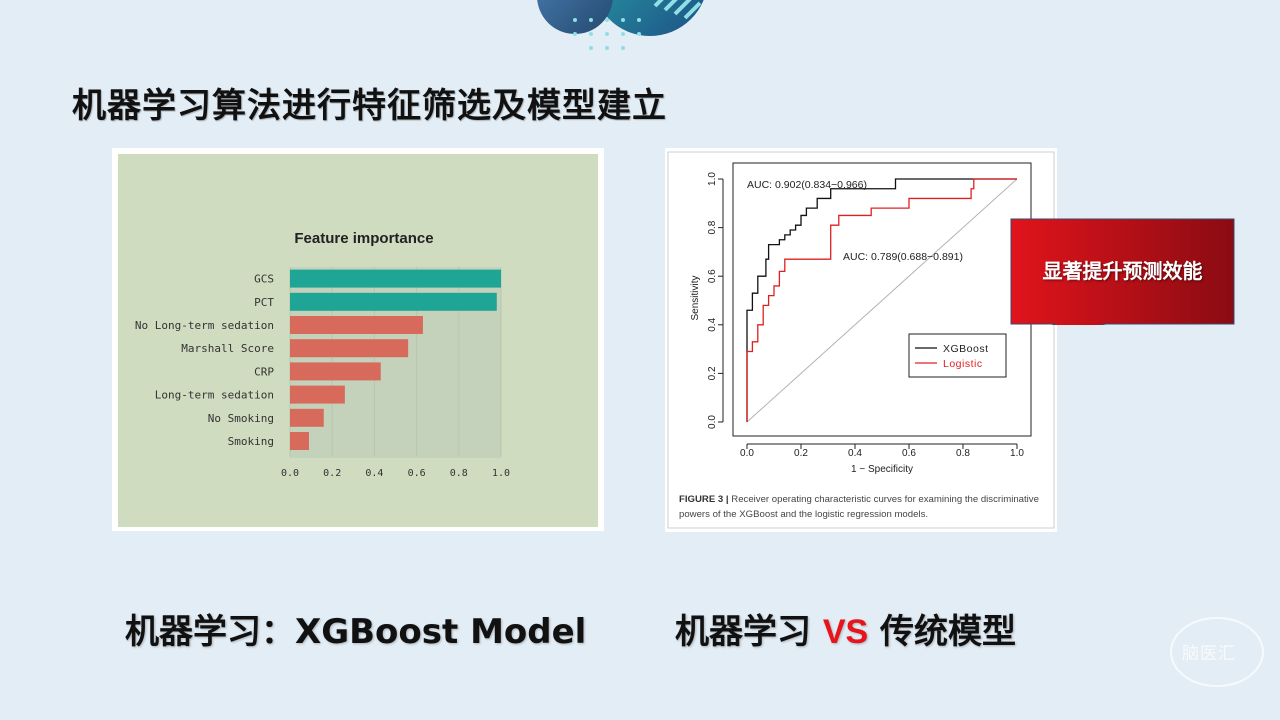  Describe the element at coordinates (317, 394) in the screenshot. I see `bar-long-term-sedation` at that location.